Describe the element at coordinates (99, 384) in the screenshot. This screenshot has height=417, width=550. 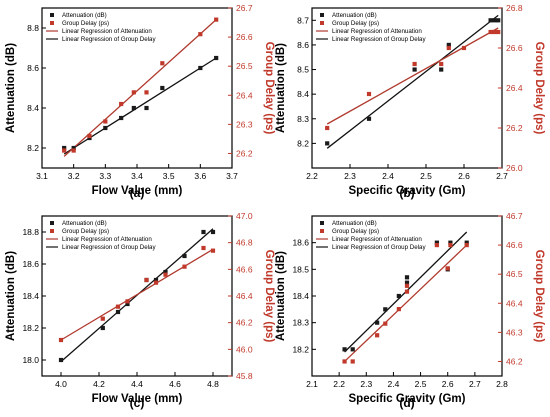
I see `x-tick-label: 4.2` at that location.